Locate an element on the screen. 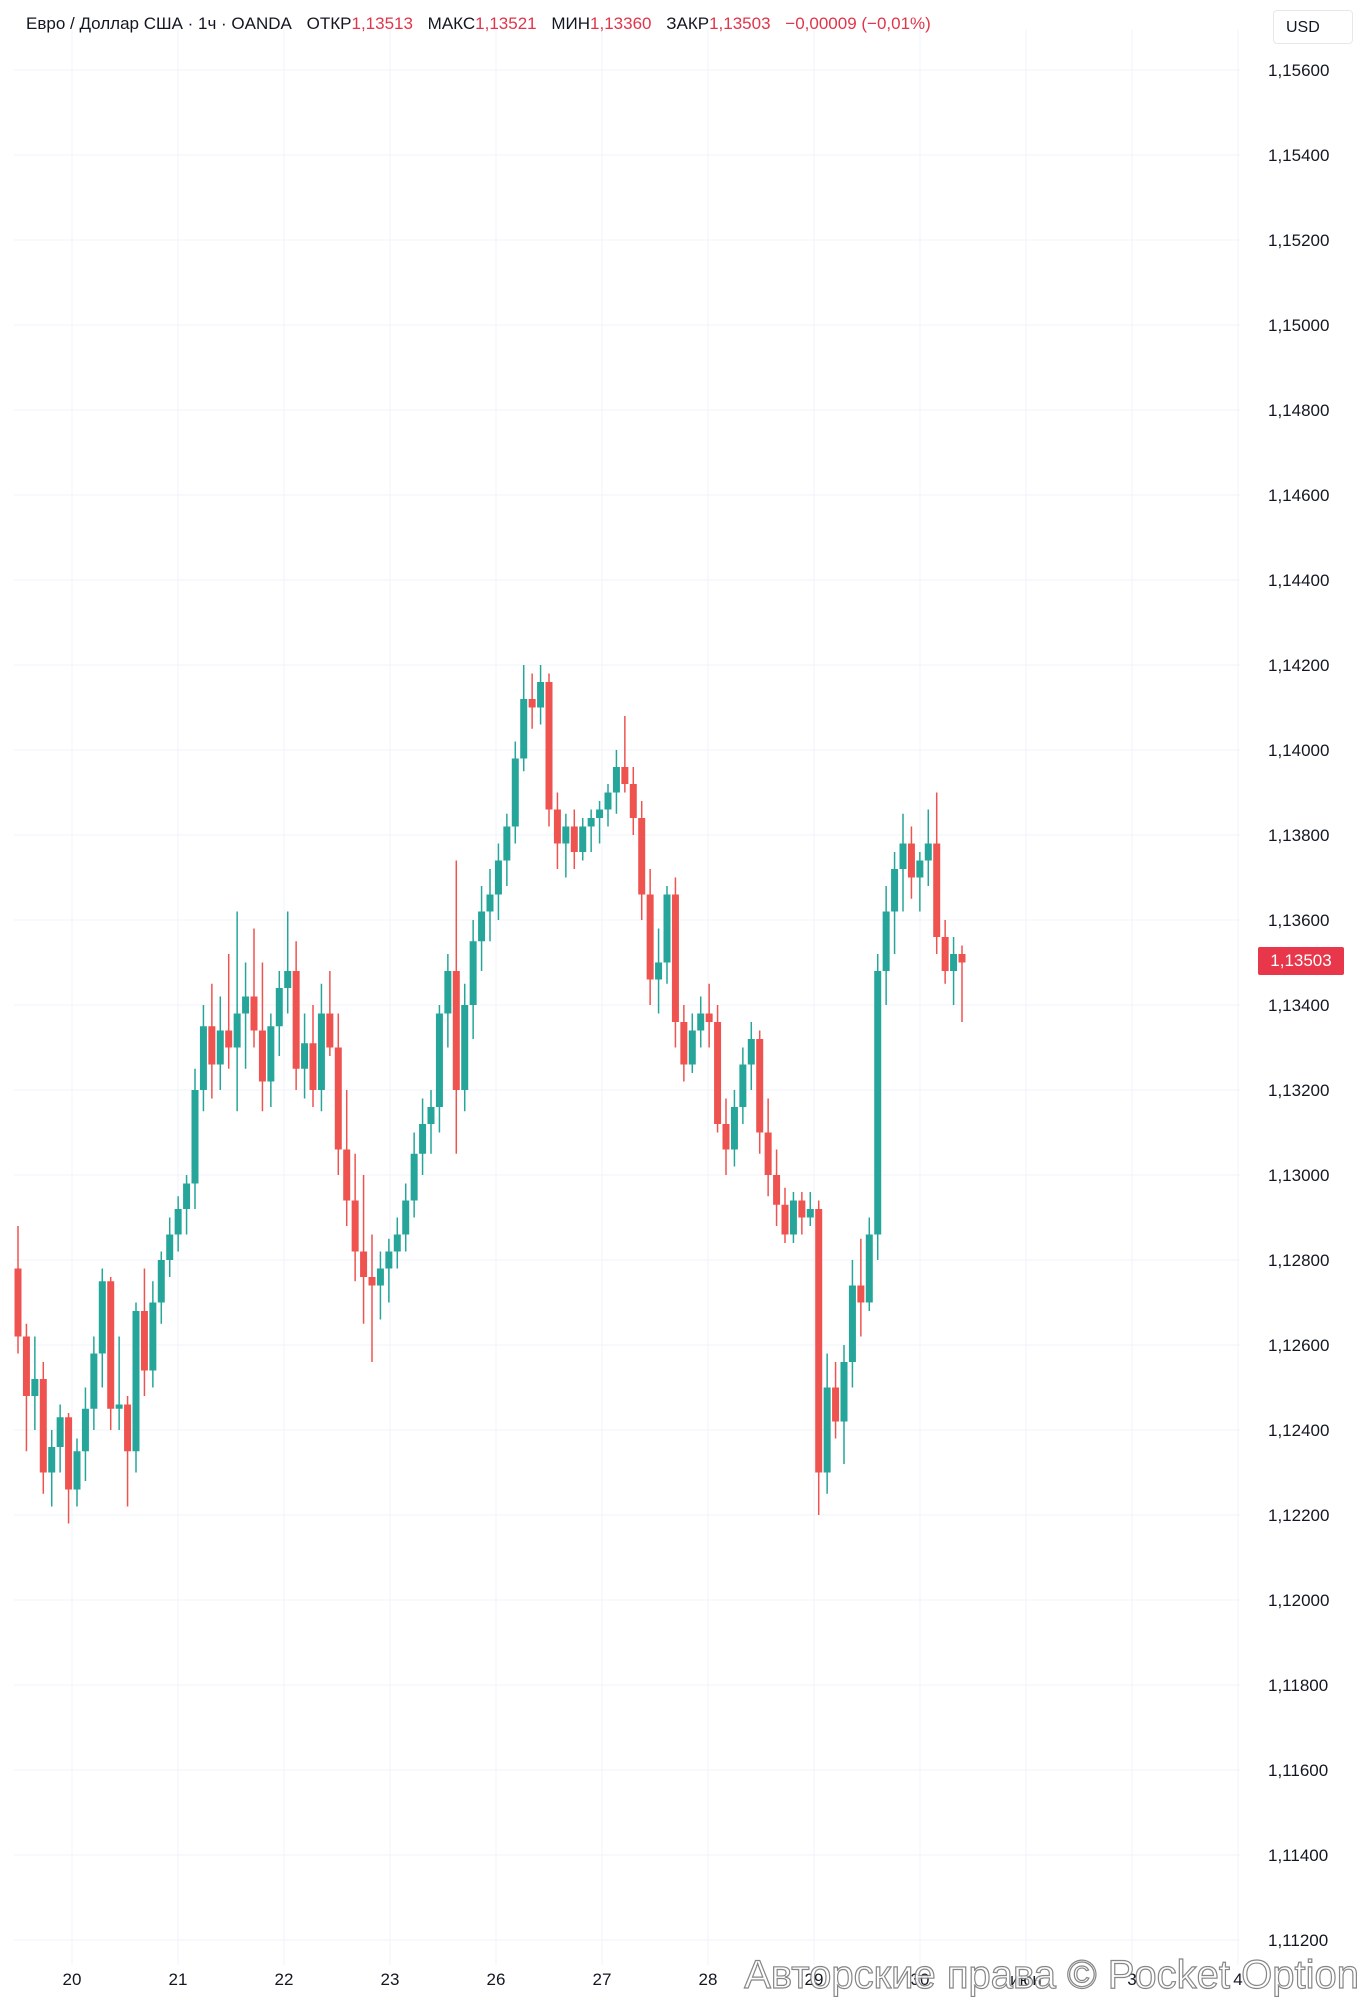  time-tick-label: июн is located at coordinates (1026, 1979).